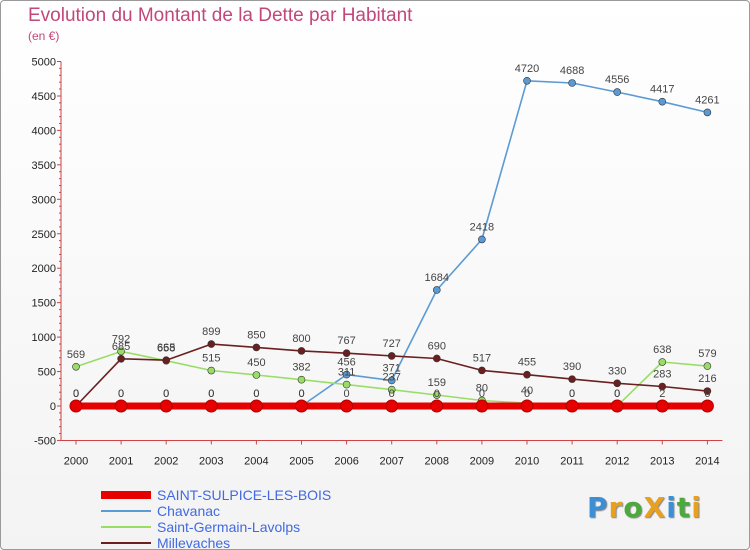 This screenshot has height=550, width=750. What do you see at coordinates (437, 461) in the screenshot?
I see `x-tick-label: 2008` at bounding box center [437, 461].